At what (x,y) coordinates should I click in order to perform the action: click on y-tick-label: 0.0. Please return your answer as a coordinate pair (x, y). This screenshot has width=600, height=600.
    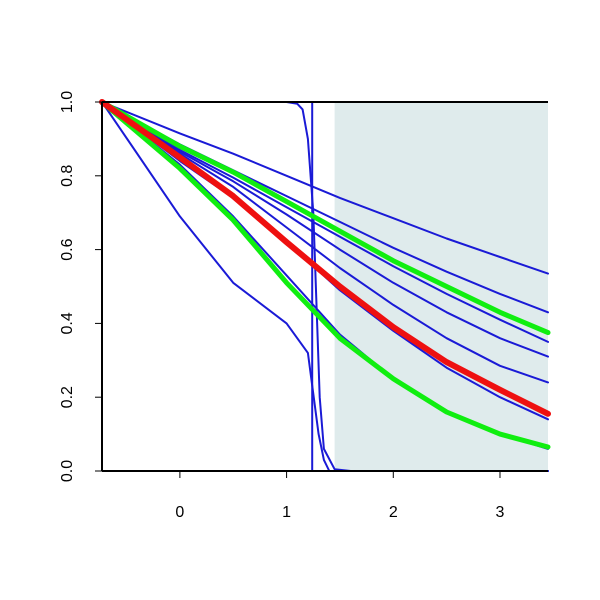
    Looking at the image, I should click on (67, 471).